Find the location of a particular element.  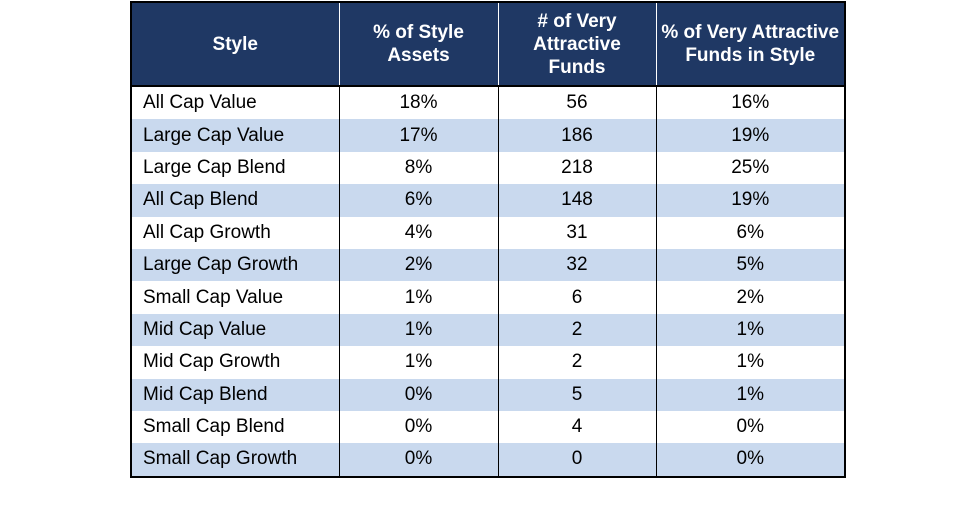

table-row: Mid Cap Value 1% 2 1% is located at coordinates (488, 330).